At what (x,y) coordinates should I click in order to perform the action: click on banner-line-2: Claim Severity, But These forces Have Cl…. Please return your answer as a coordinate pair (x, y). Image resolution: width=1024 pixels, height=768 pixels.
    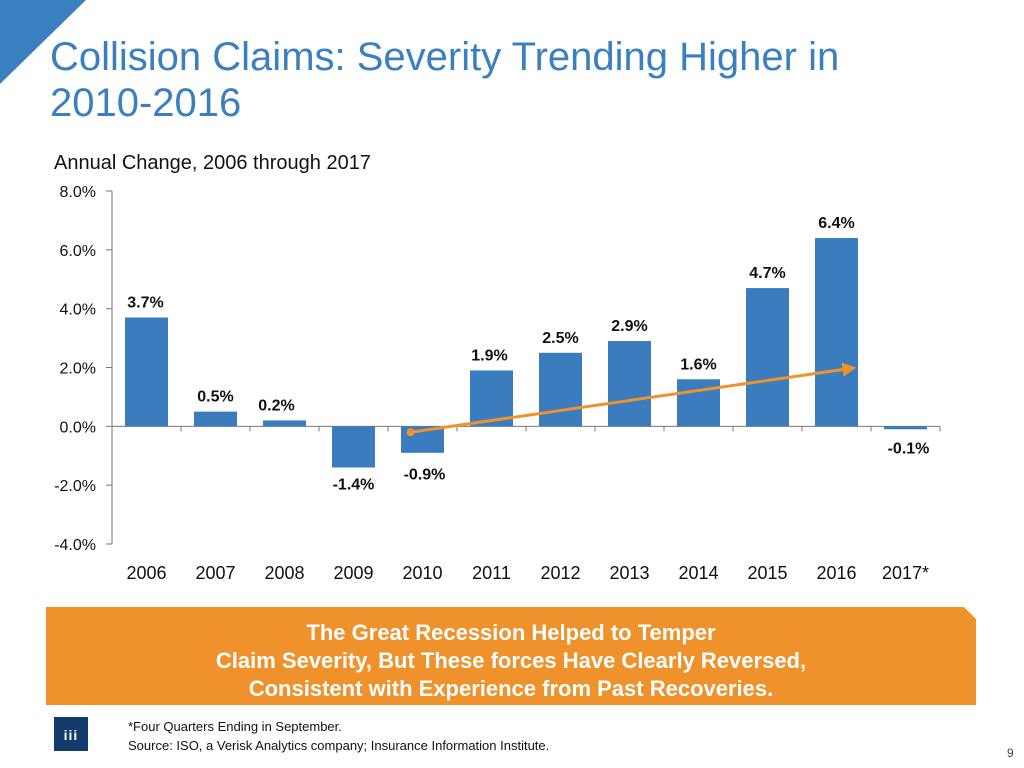
    Looking at the image, I should click on (511, 660).